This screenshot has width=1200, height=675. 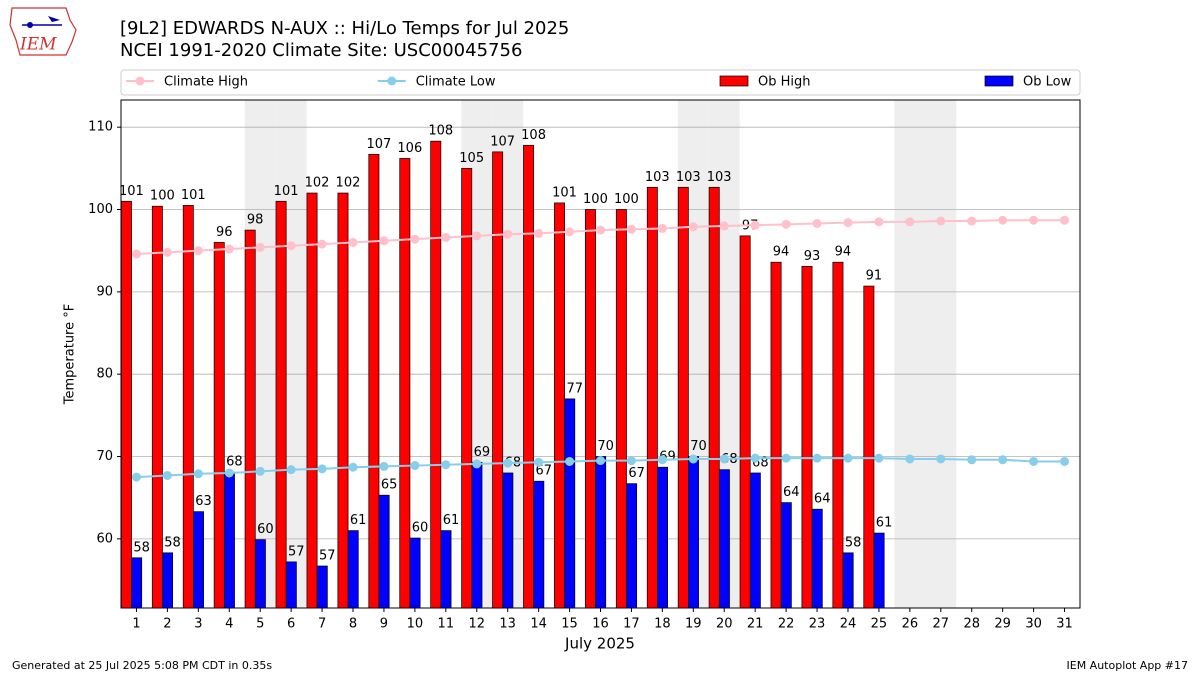 What do you see at coordinates (471, 158) in the screenshot?
I see `bar-value-label: 105` at bounding box center [471, 158].